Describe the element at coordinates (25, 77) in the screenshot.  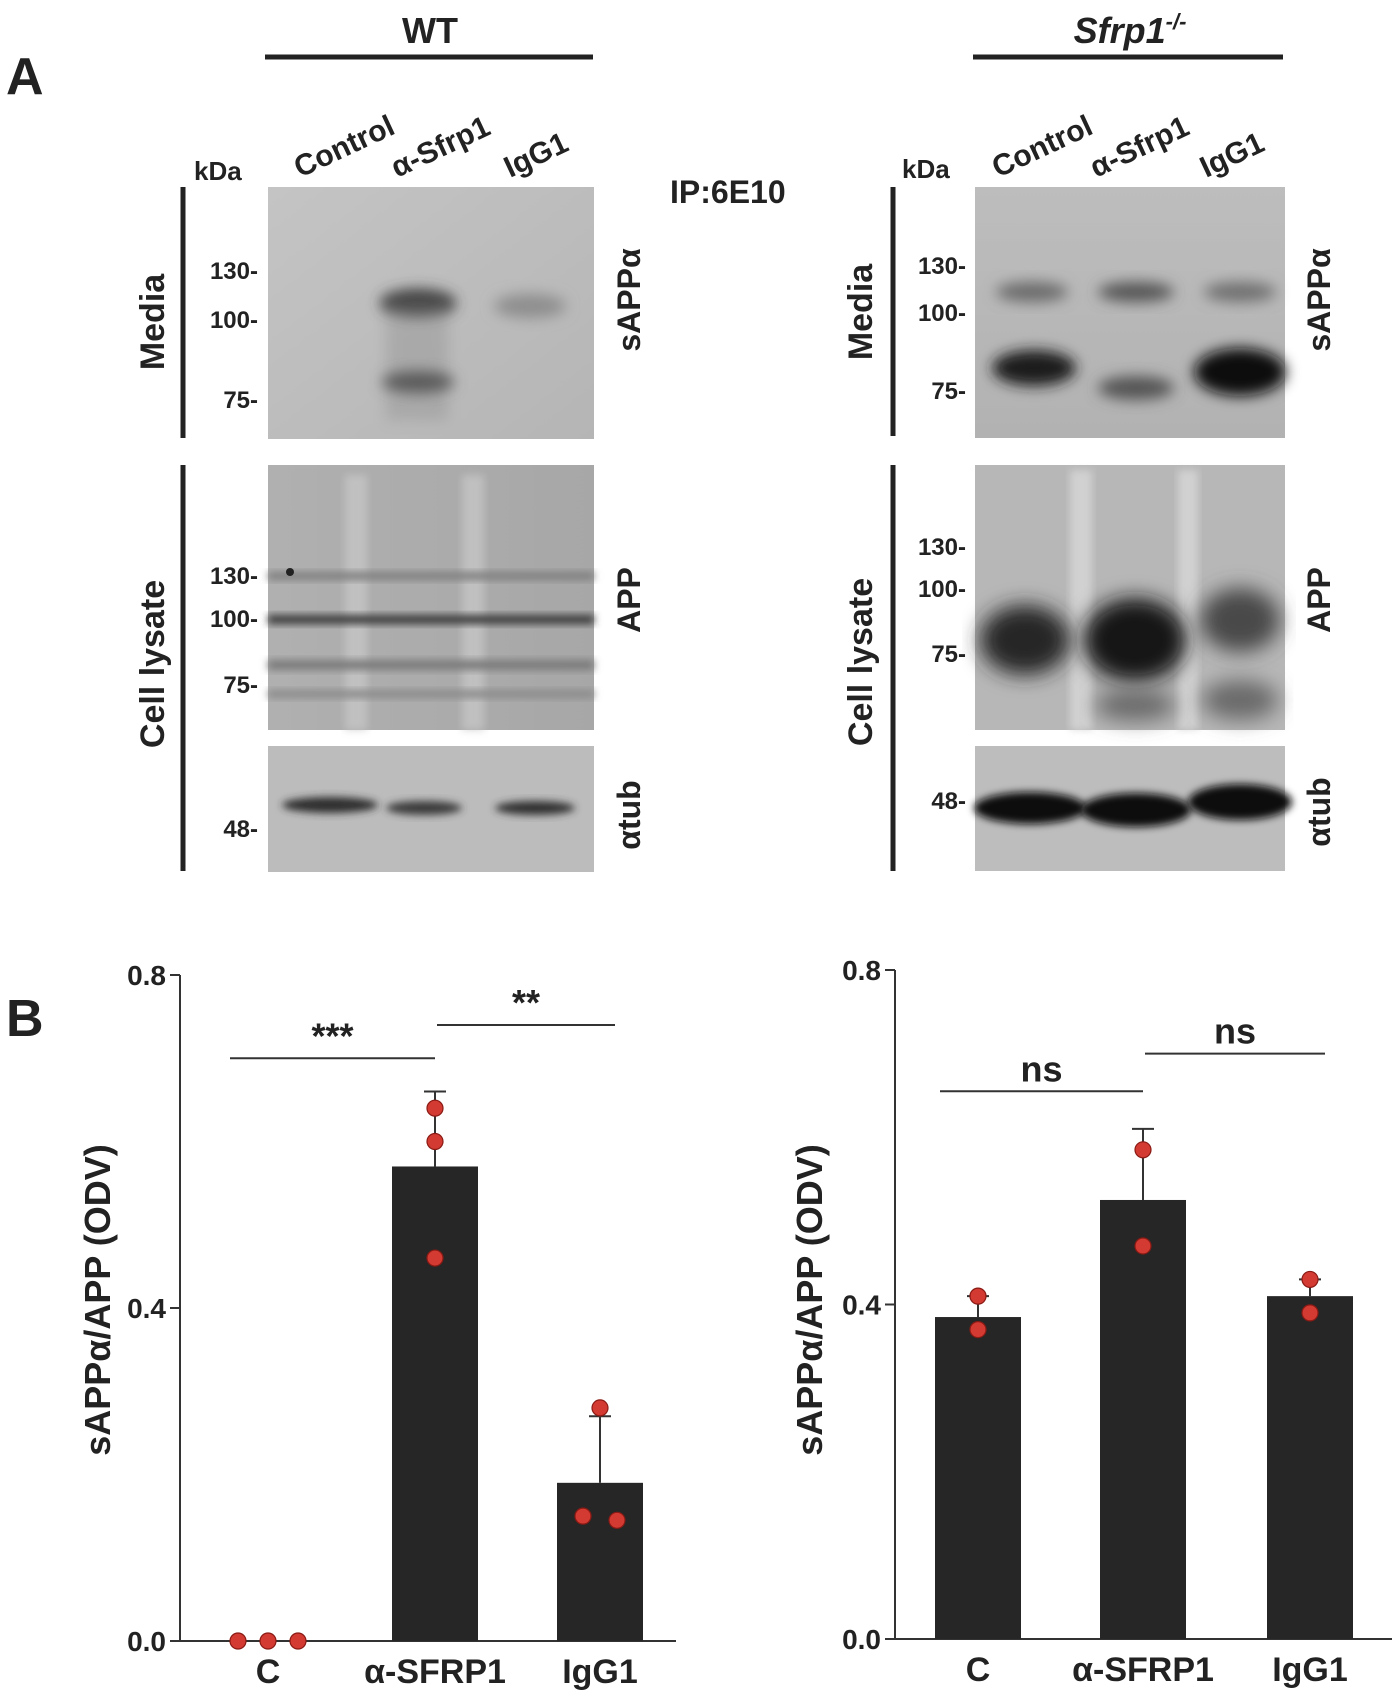
I see `panel-a-letter: A` at that location.